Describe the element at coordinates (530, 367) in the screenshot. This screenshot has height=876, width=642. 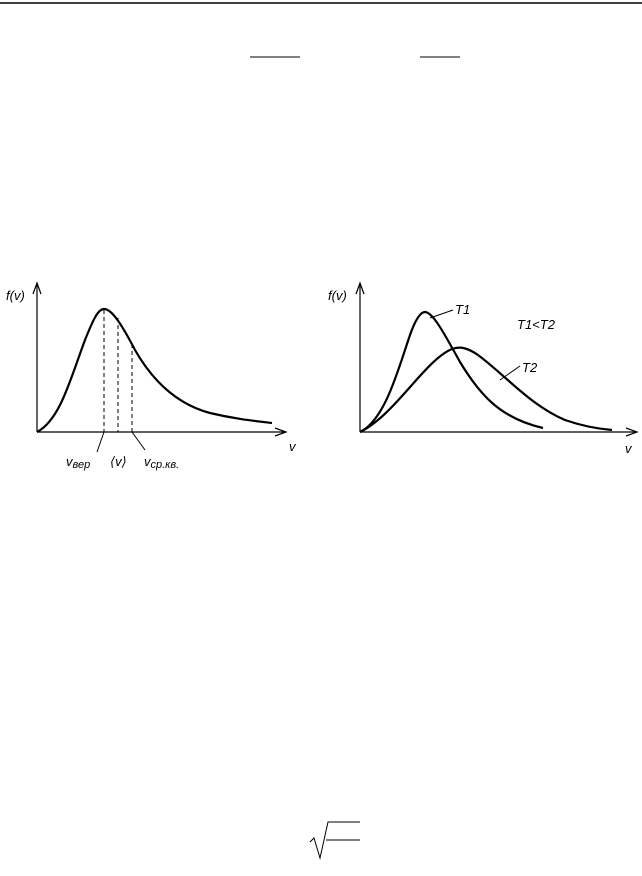
I see `curve-label: T2` at that location.